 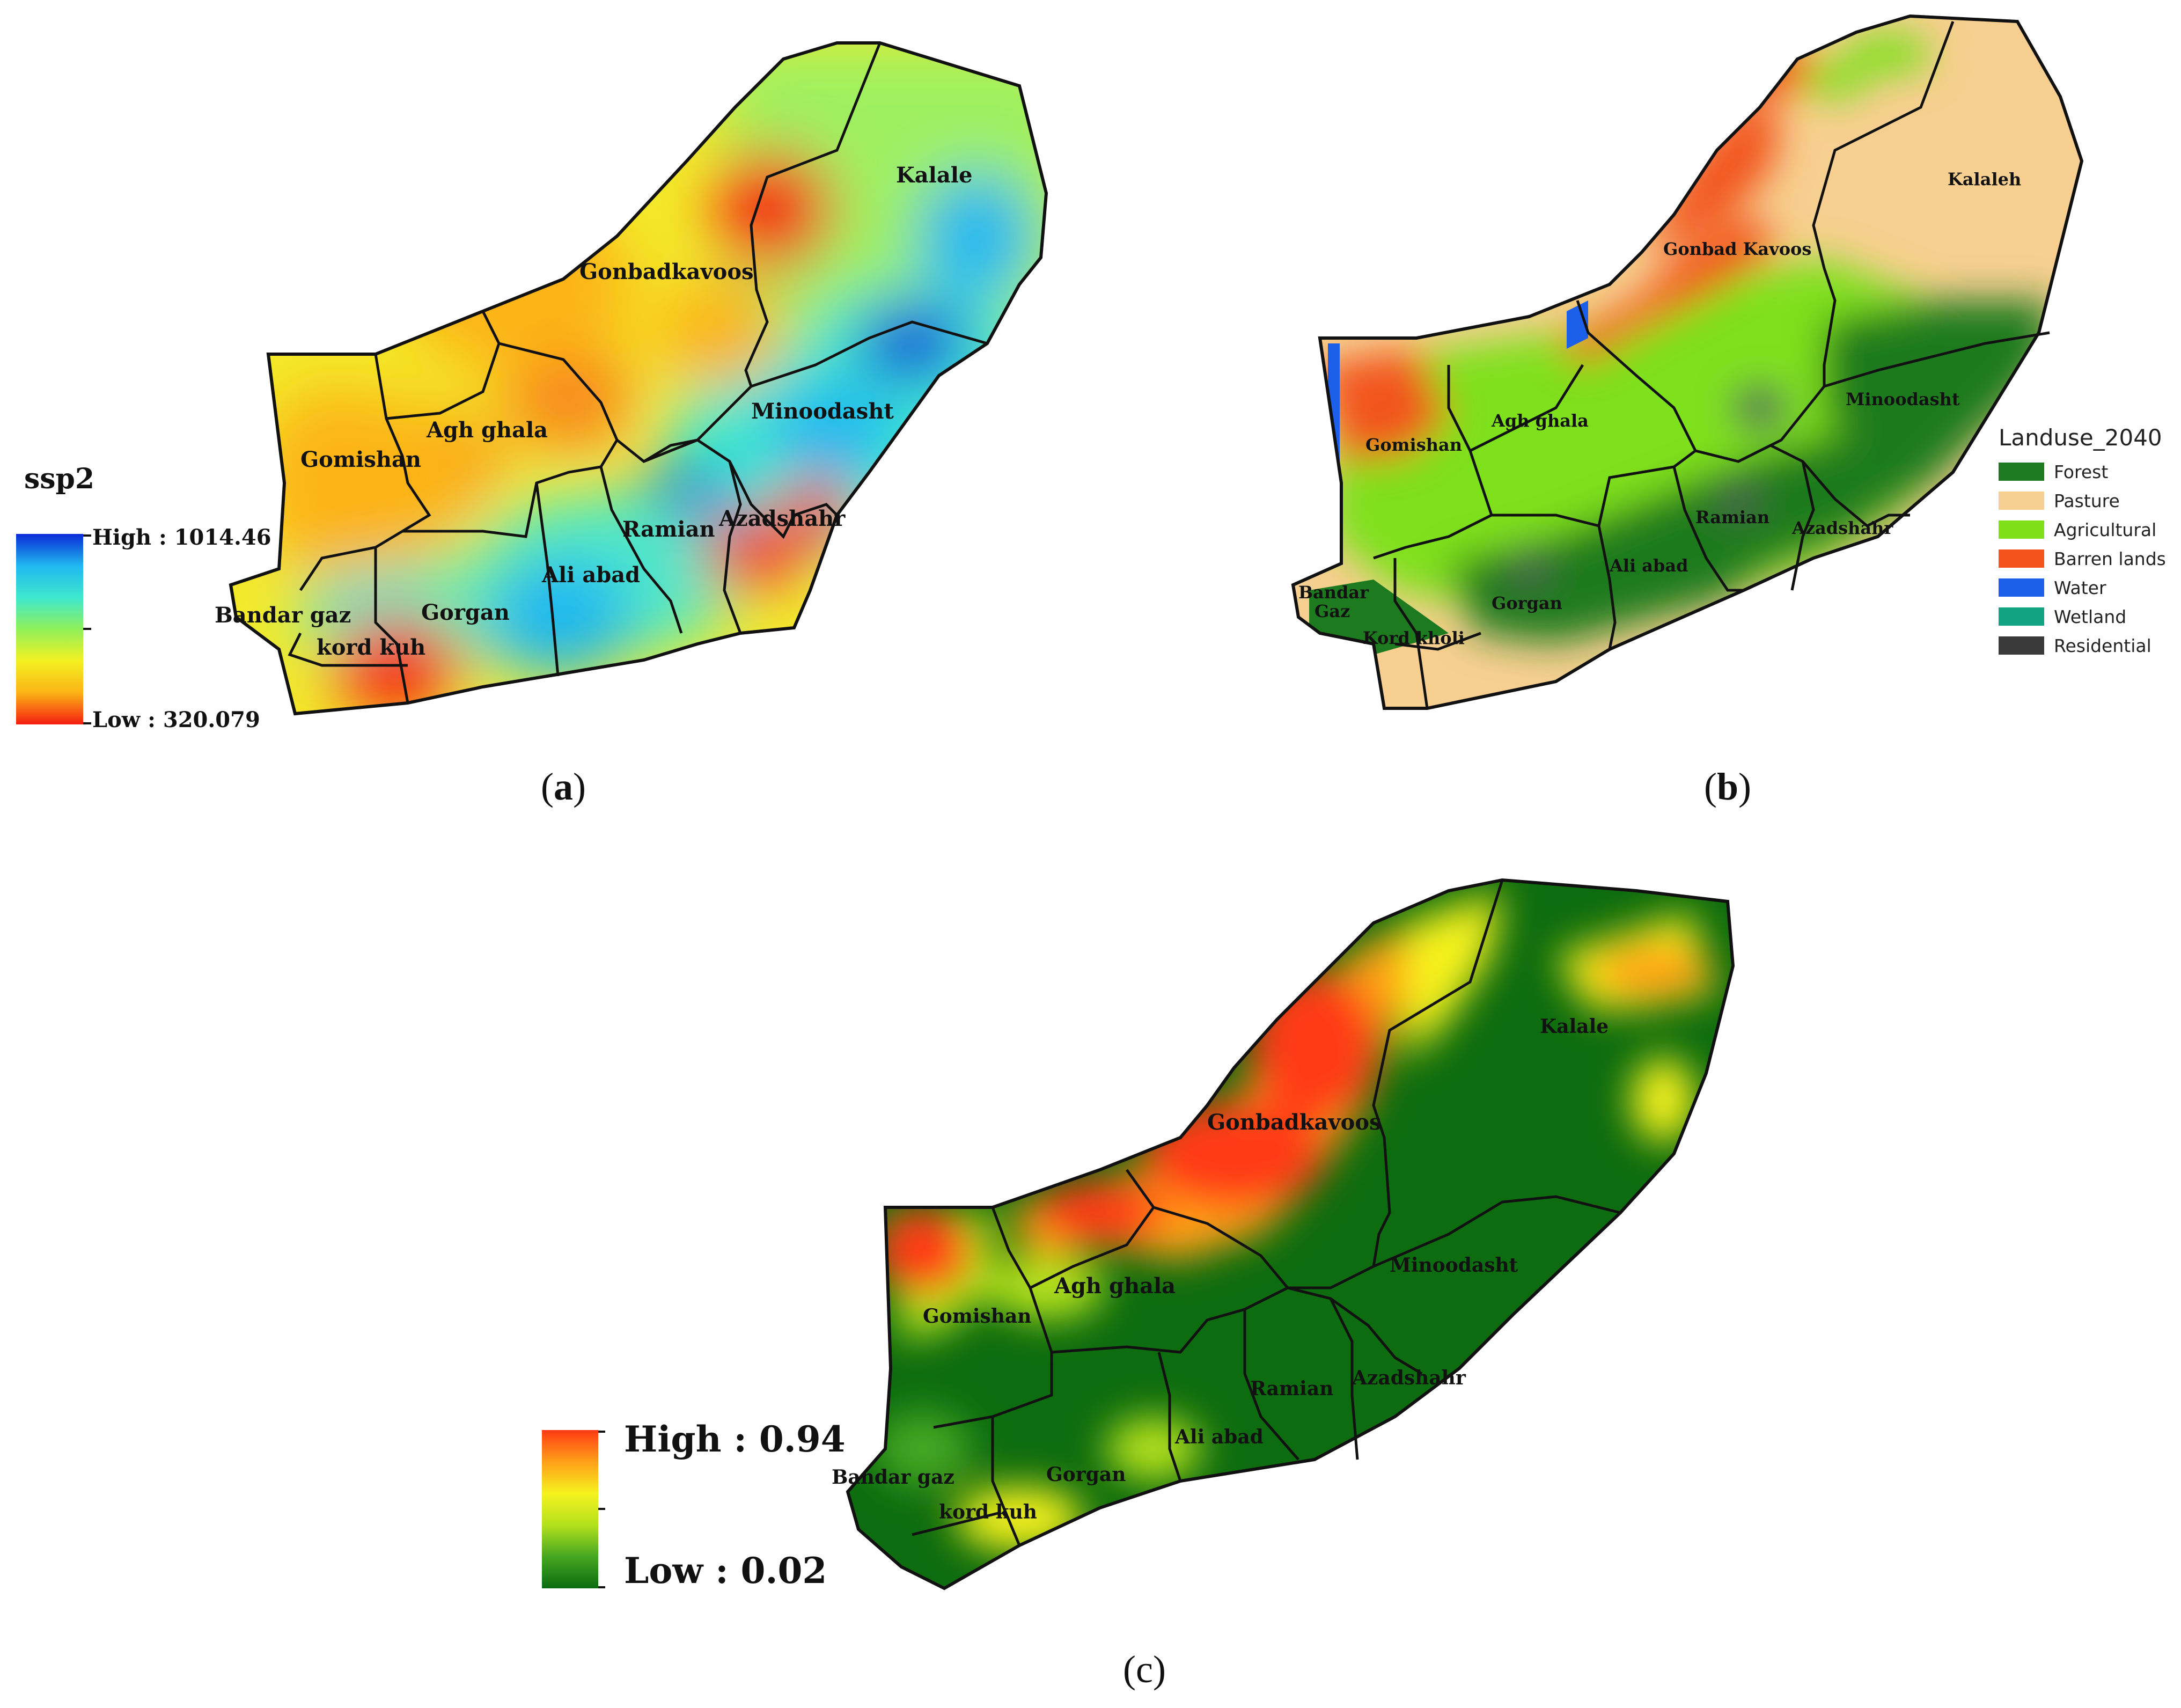 What do you see at coordinates (2102, 646) in the screenshot?
I see `legend-label-residential: Residential` at bounding box center [2102, 646].